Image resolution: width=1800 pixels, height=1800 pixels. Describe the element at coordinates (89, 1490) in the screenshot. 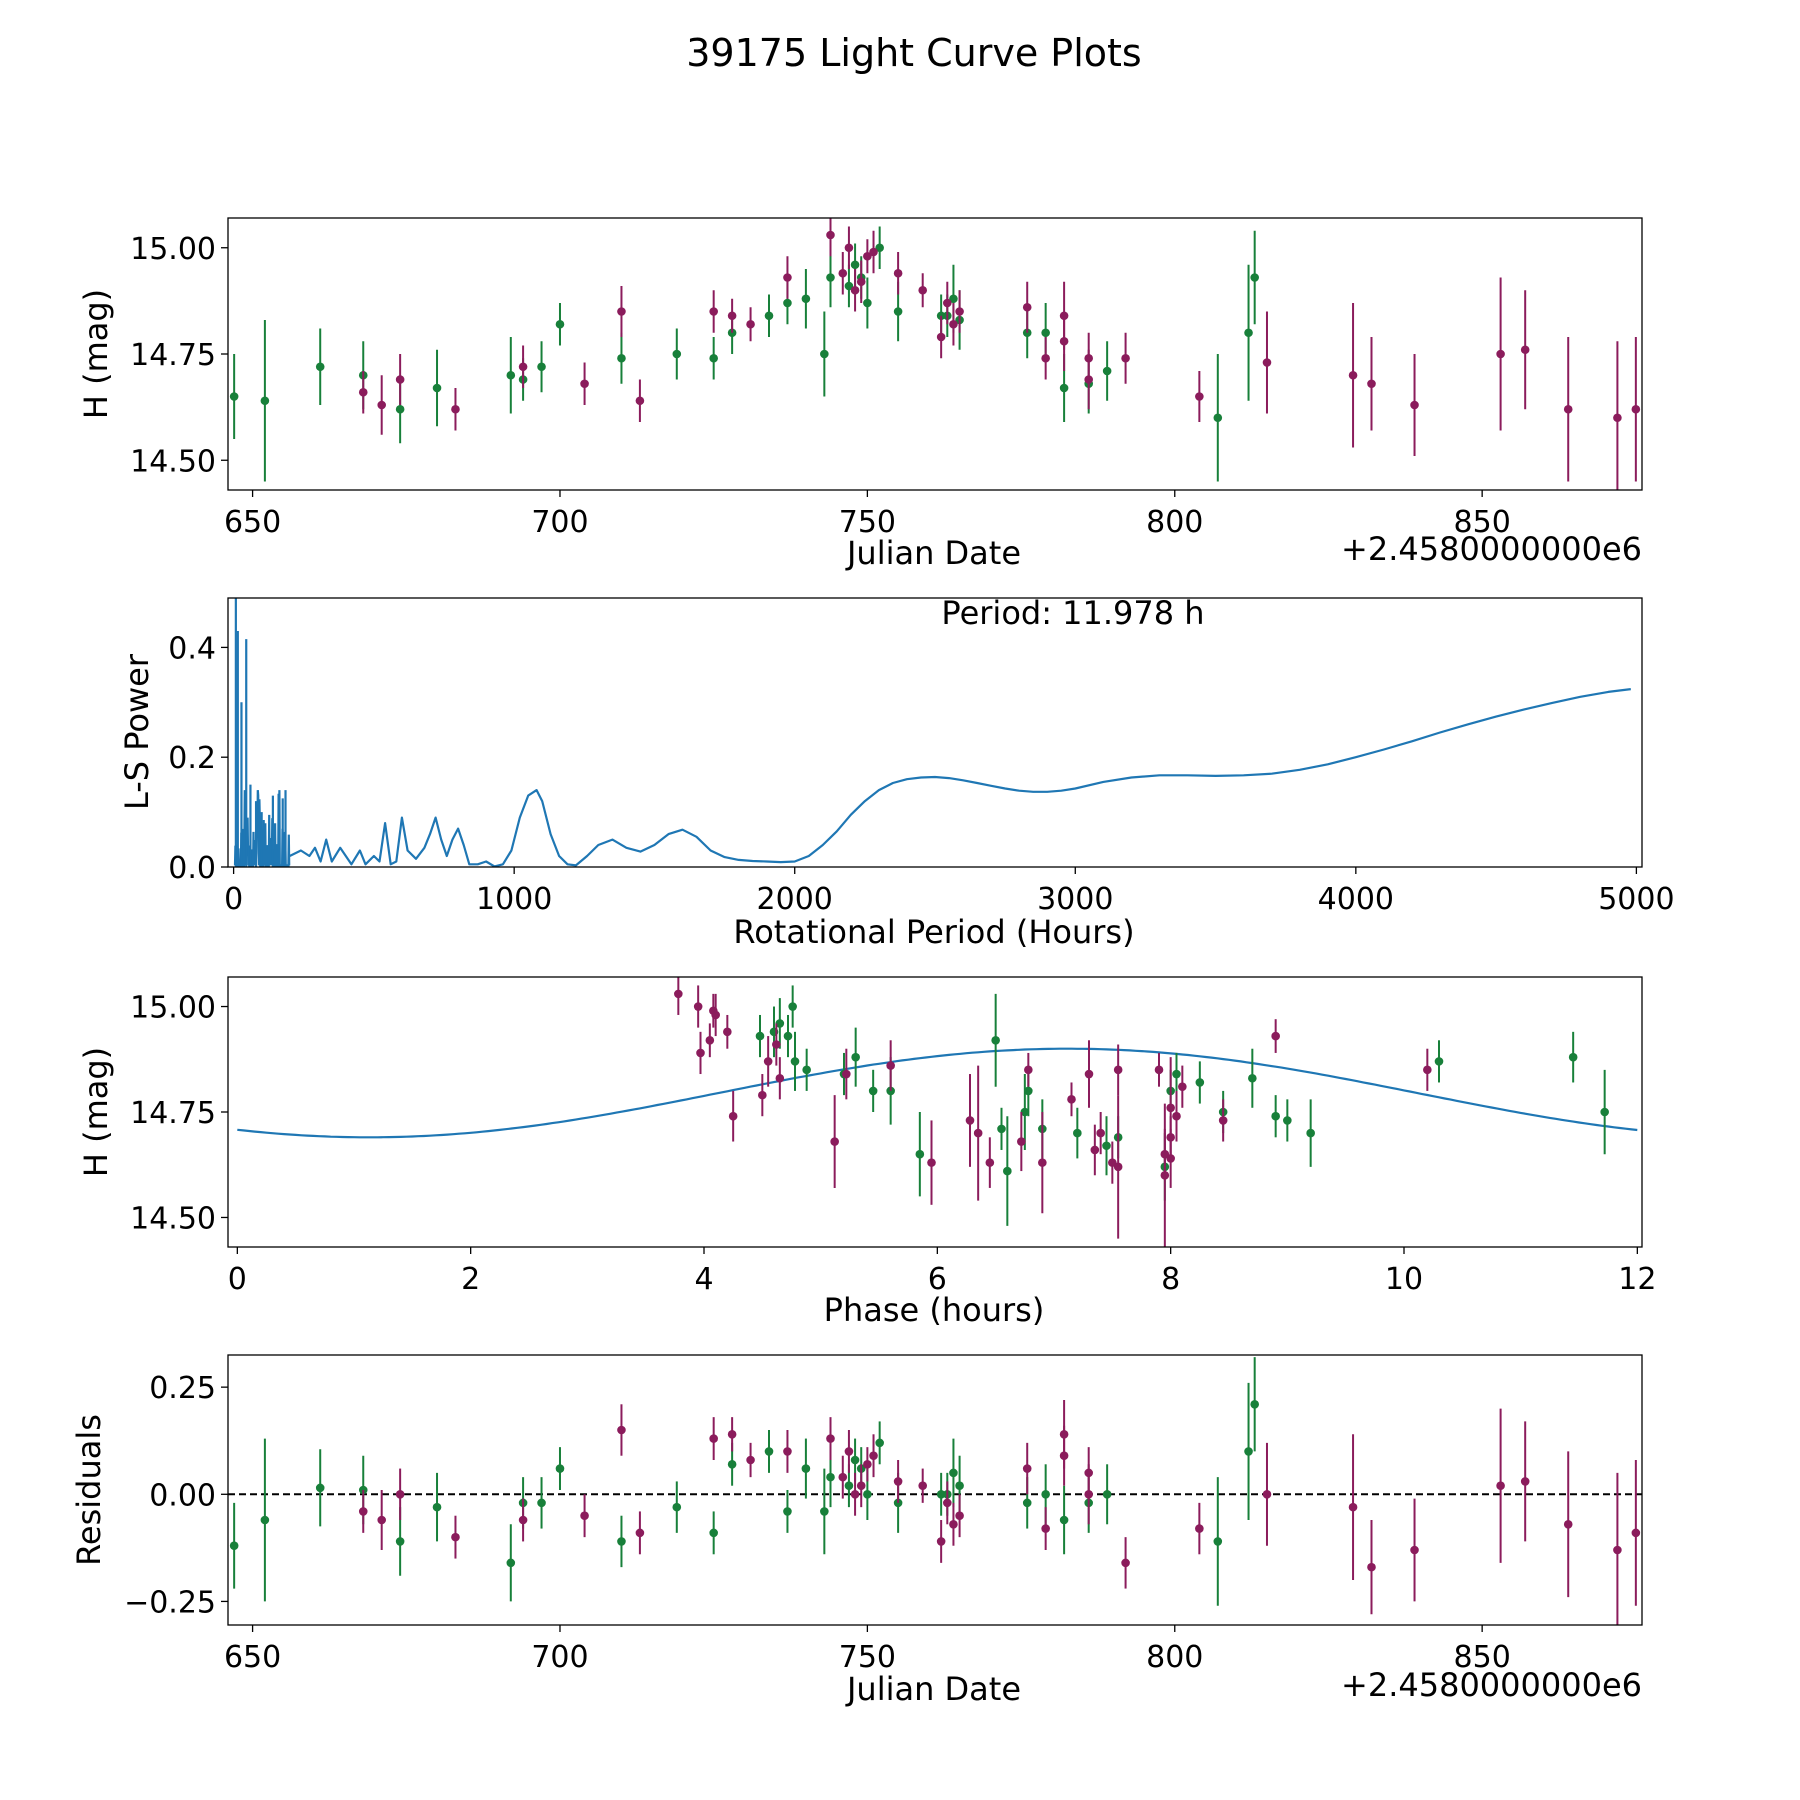

I see `residuals-ylabel: Residuals` at that location.